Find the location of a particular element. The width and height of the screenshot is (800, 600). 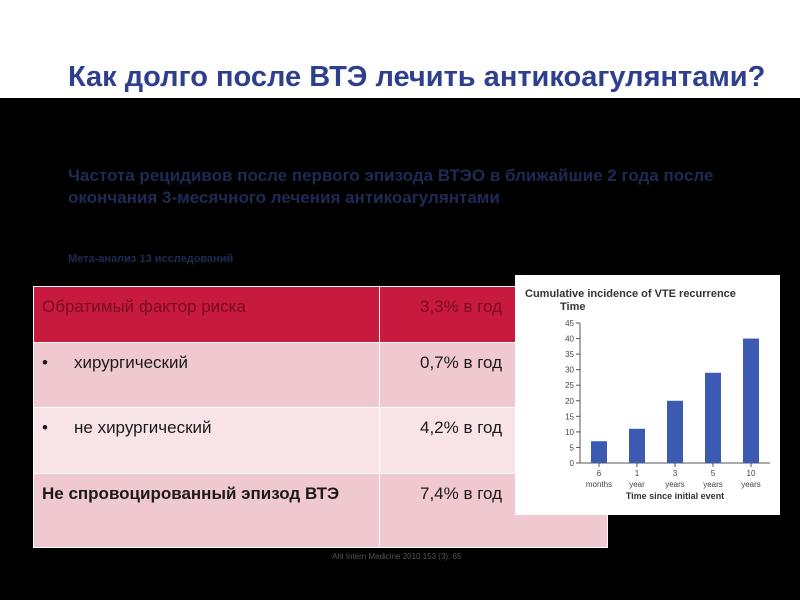

x-tick-sublabel: months is located at coordinates (599, 484).